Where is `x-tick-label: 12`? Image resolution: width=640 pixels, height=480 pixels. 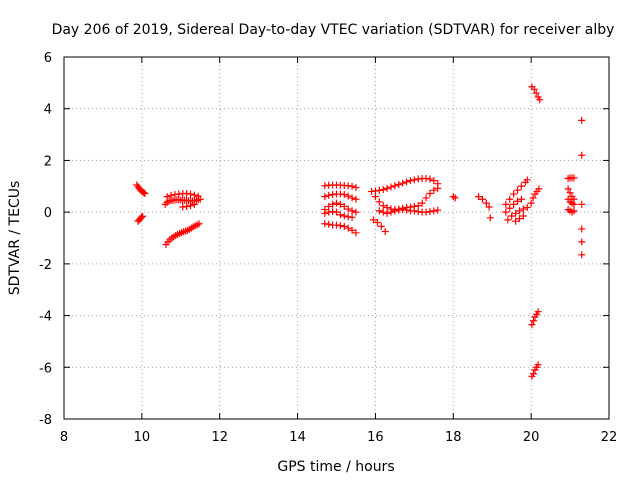
x-tick-label: 12 is located at coordinates (219, 437).